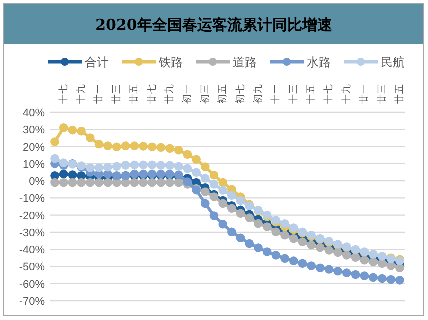 This screenshot has height=320, width=428. What do you see at coordinates (32, 284) in the screenshot?
I see `y-tick-label: -60%` at bounding box center [32, 284].